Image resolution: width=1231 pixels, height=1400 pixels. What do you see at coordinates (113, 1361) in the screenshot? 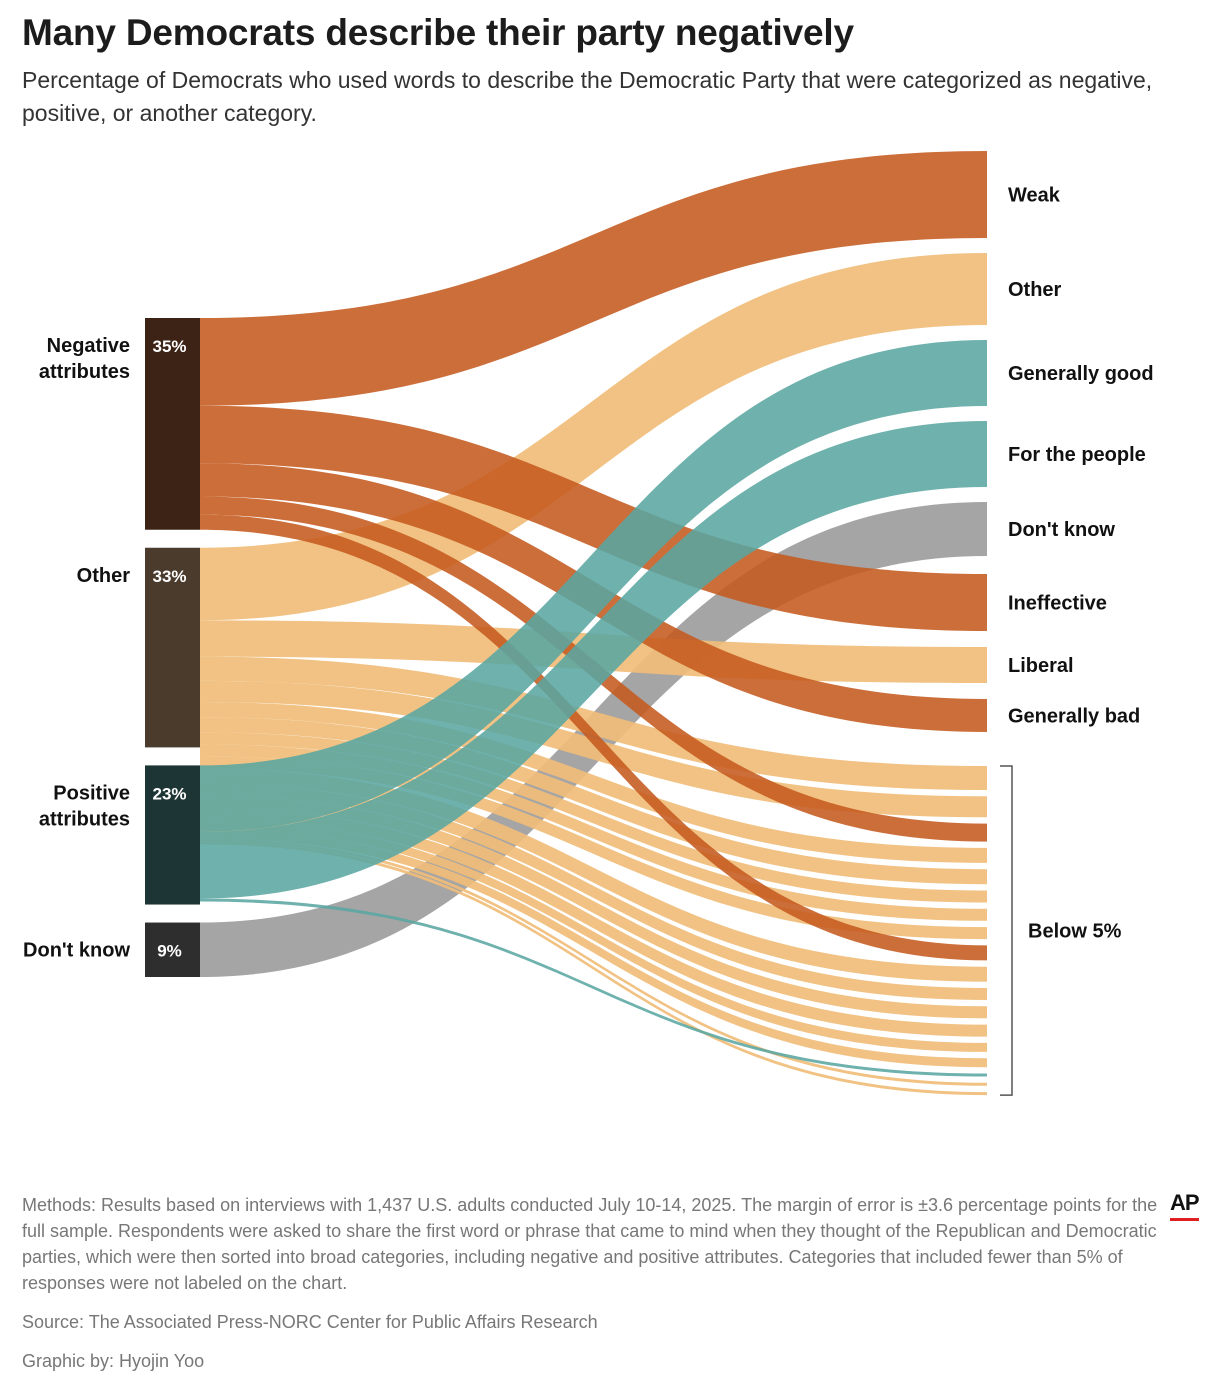
I see `graphic-credit: Graphic by: Hyojin Yoo` at bounding box center [113, 1361].